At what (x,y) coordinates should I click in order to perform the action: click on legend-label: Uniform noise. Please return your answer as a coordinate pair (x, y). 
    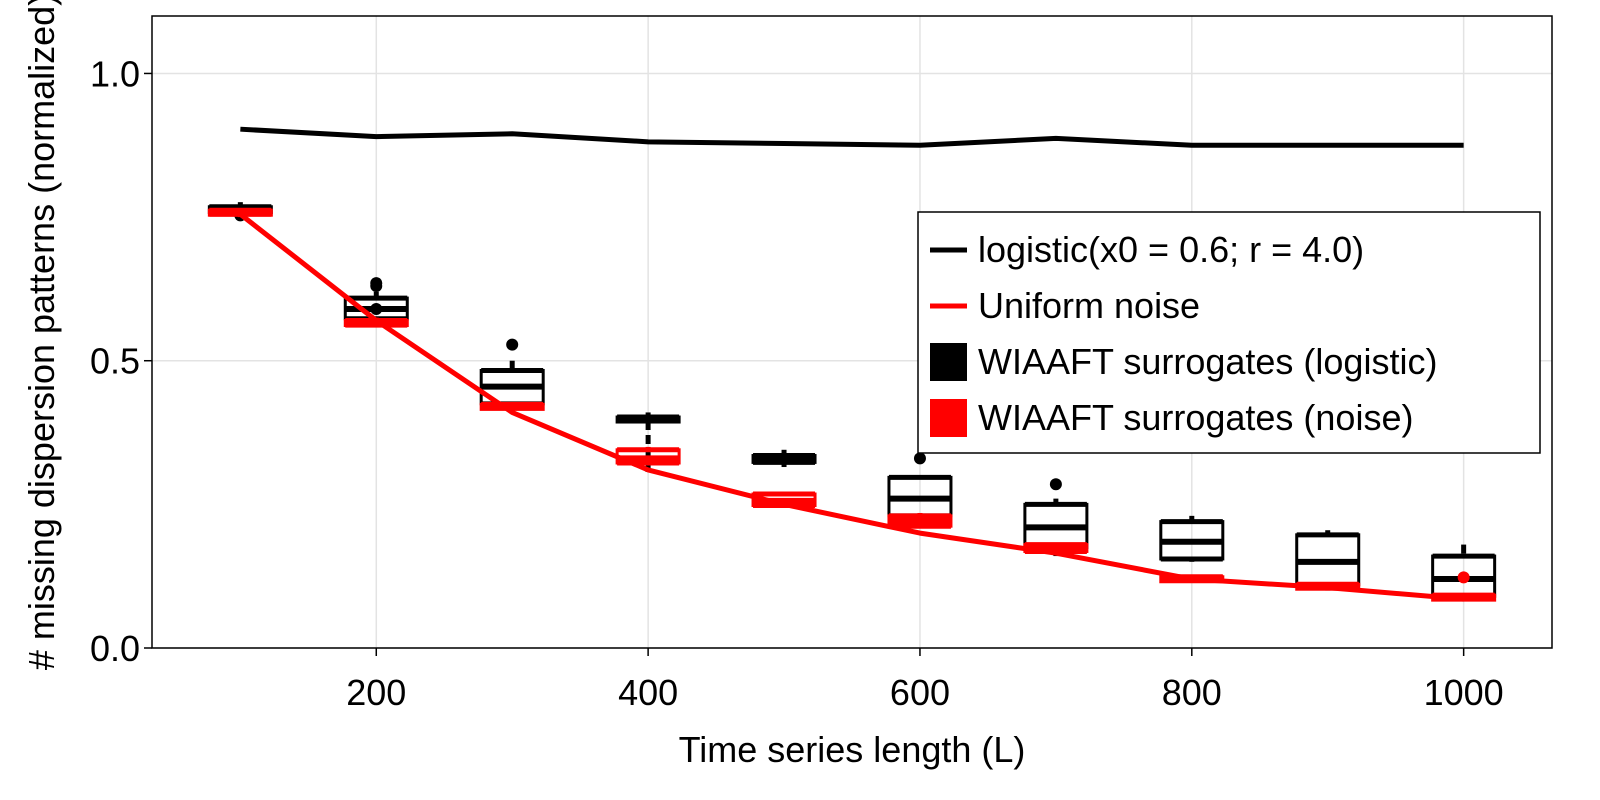
    Looking at the image, I should click on (1089, 305).